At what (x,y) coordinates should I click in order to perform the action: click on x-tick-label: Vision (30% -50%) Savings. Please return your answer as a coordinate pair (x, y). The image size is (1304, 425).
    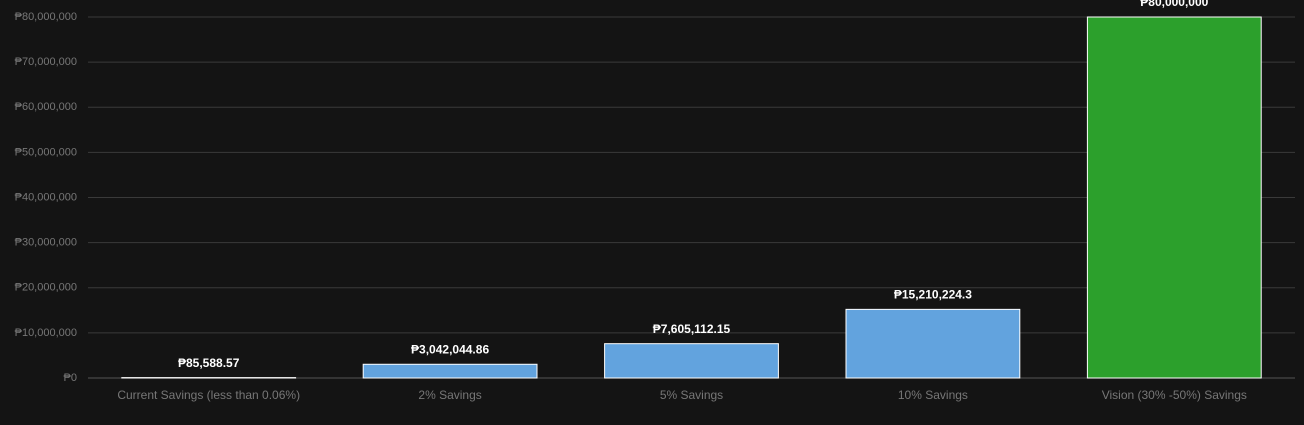
    Looking at the image, I should click on (1174, 395).